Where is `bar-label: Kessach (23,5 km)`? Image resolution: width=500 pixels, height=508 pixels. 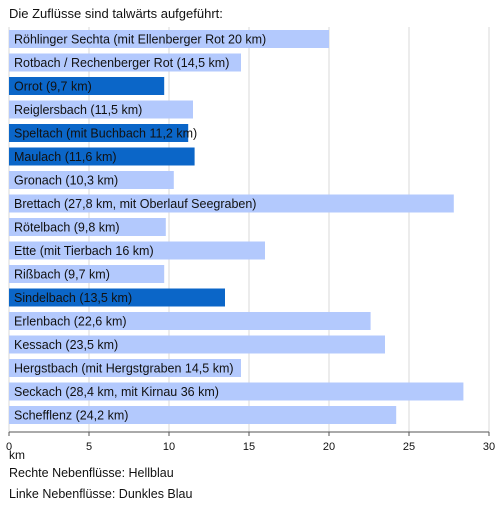
bar-label: Kessach (23,5 km) is located at coordinates (66, 345).